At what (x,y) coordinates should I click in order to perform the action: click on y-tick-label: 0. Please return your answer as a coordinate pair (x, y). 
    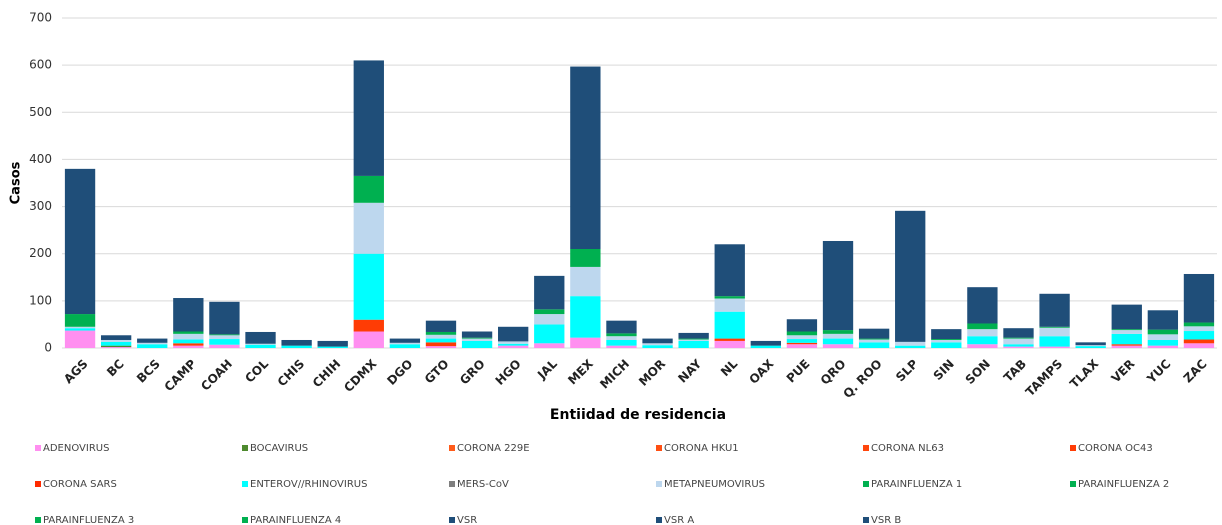
    Looking at the image, I should click on (48, 348).